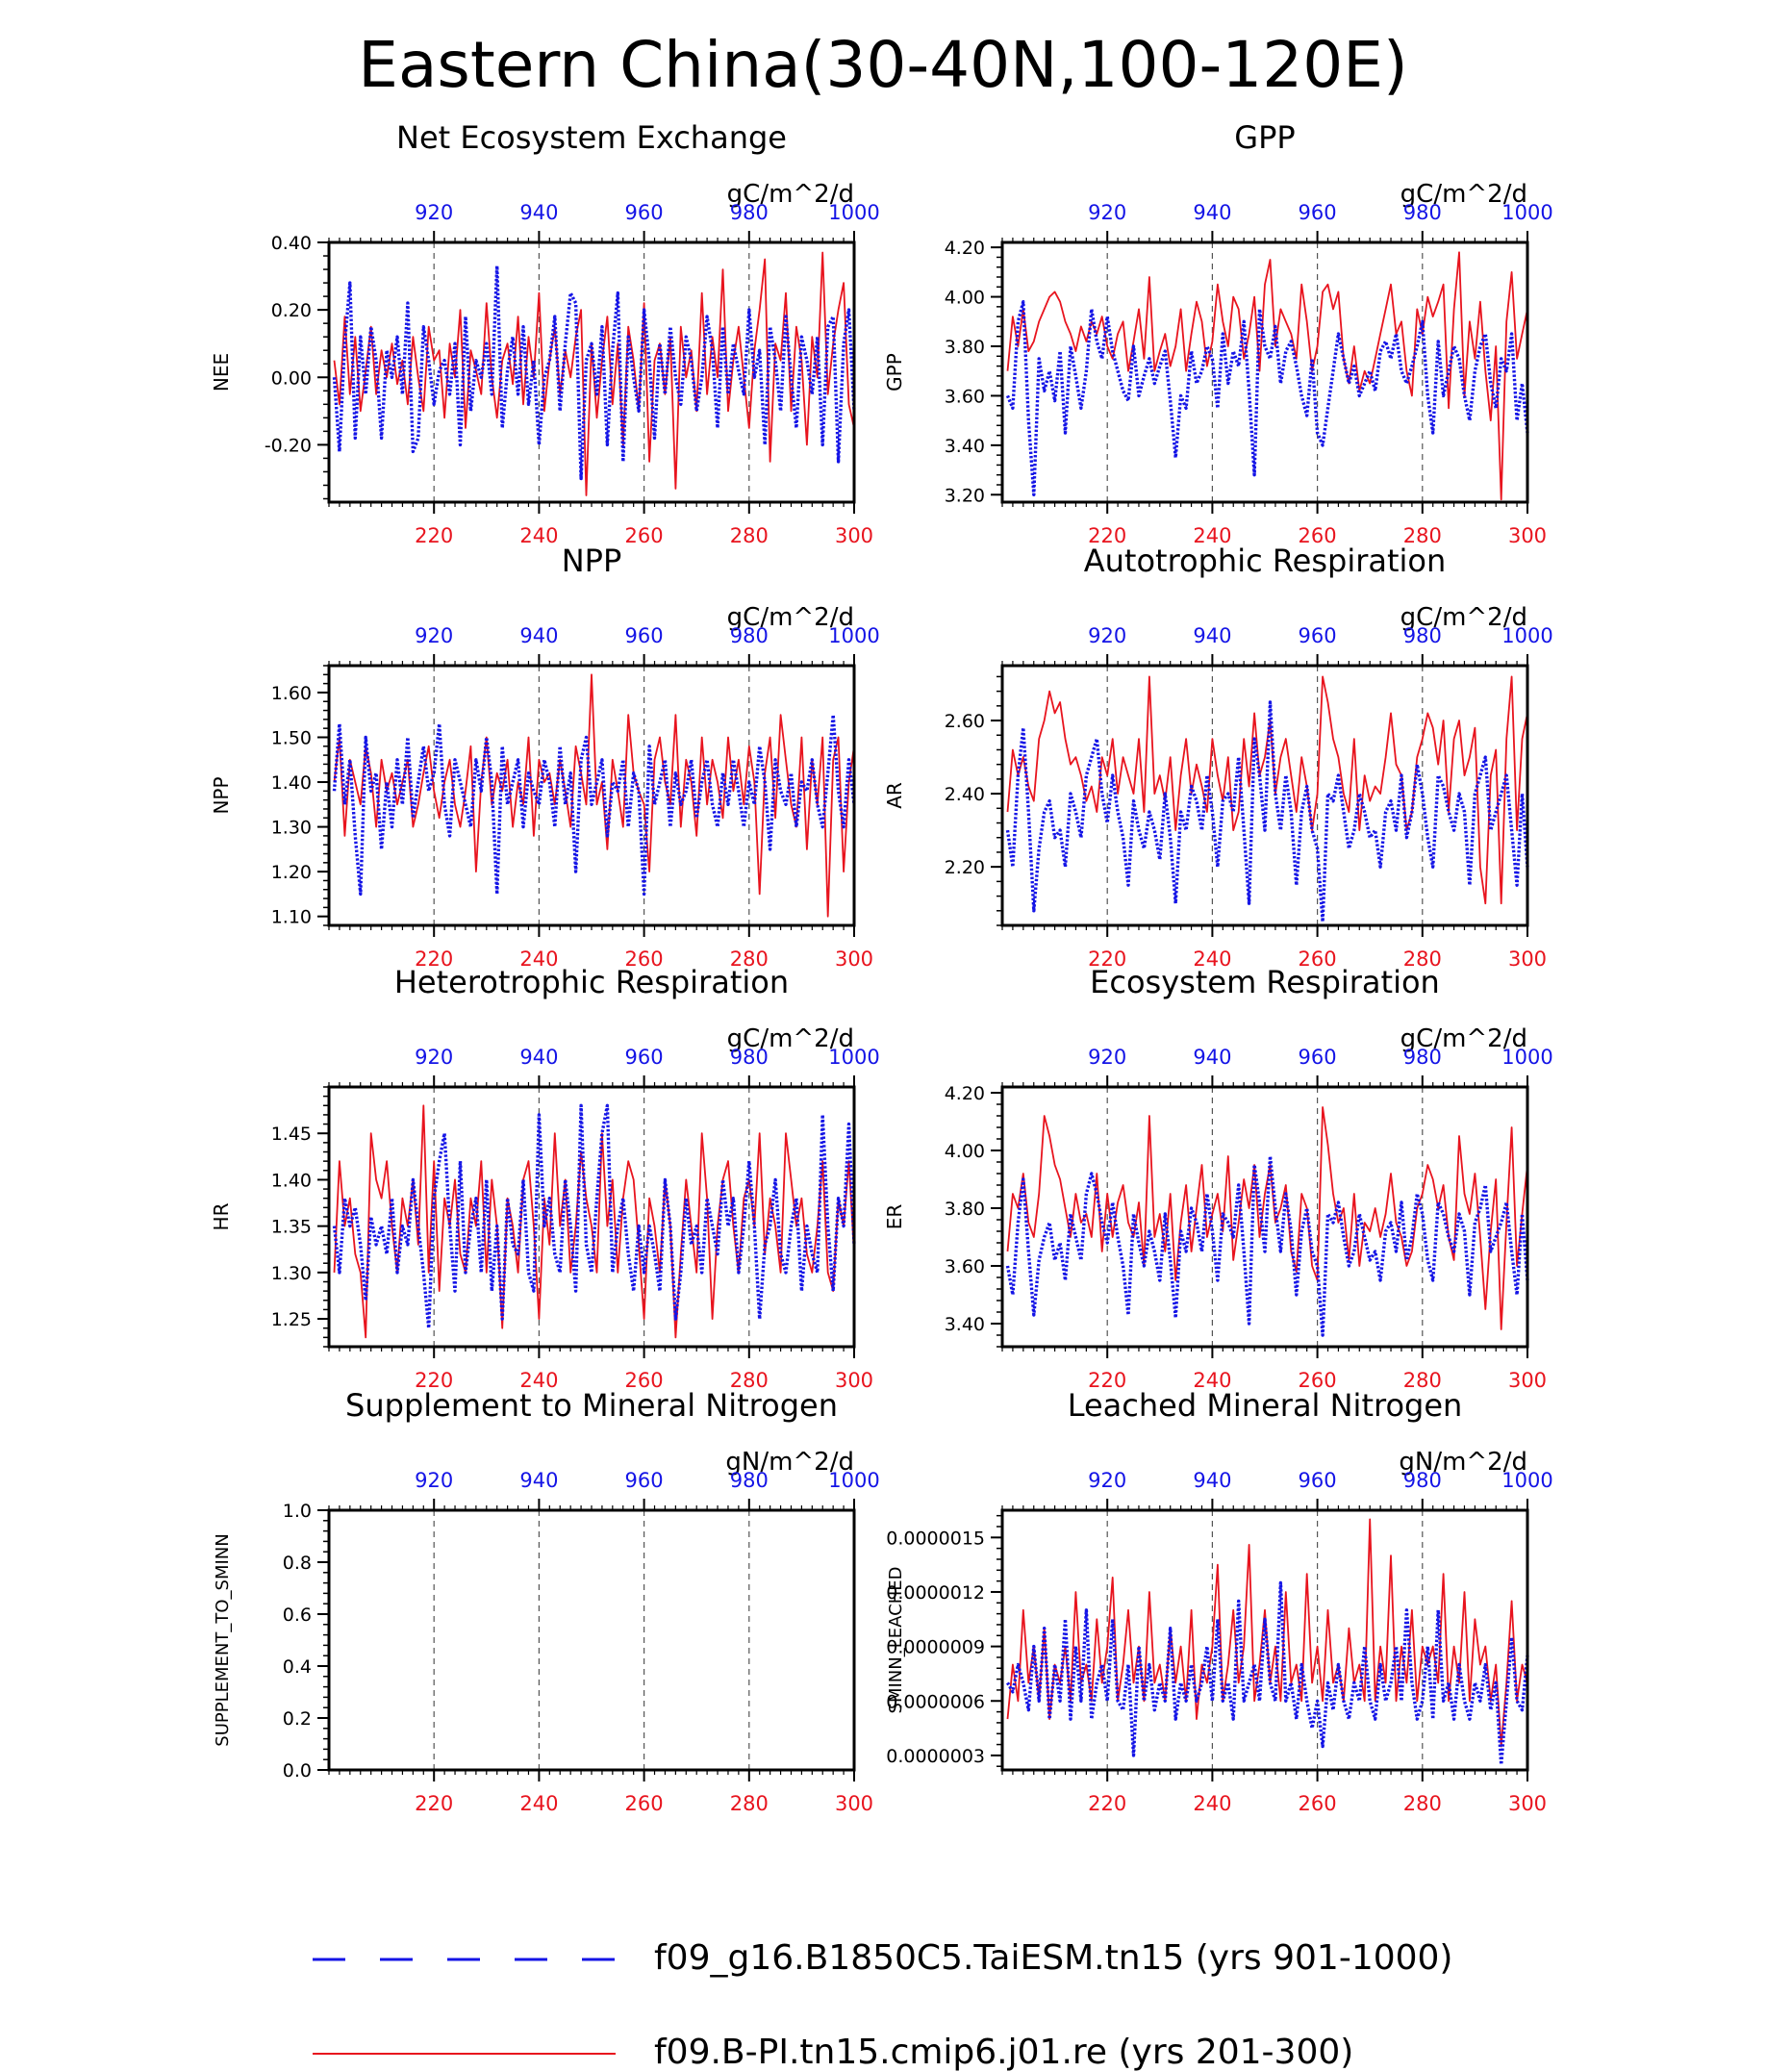 Image resolution: width=1766 pixels, height=2072 pixels. I want to click on y-tick-label: 1.60, so click(291, 694).